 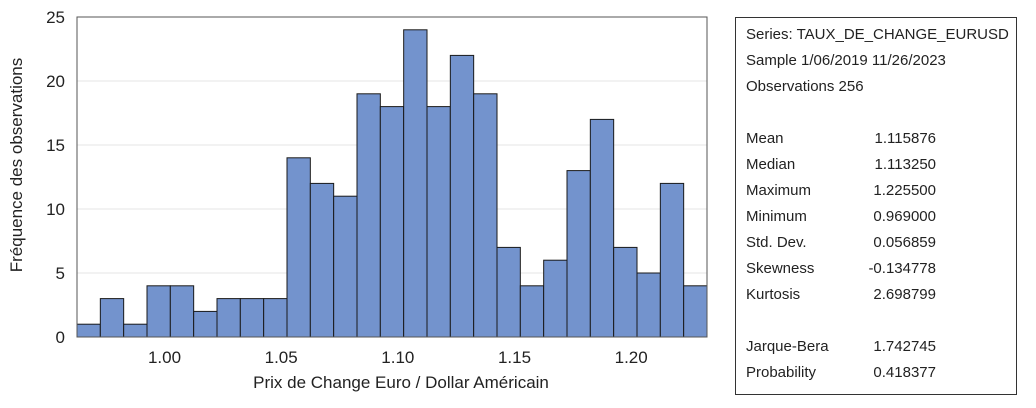 I want to click on series-name: Series: TAUX_DE_CHANGE_EURUSD, so click(x=877, y=34).